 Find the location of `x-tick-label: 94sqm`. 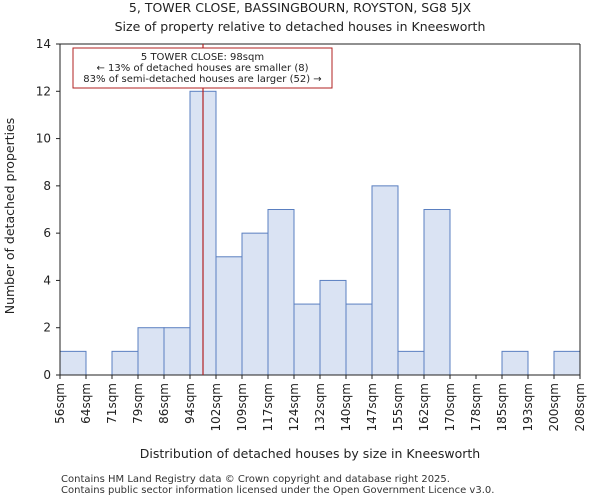

x-tick-label: 94sqm is located at coordinates (190, 403).